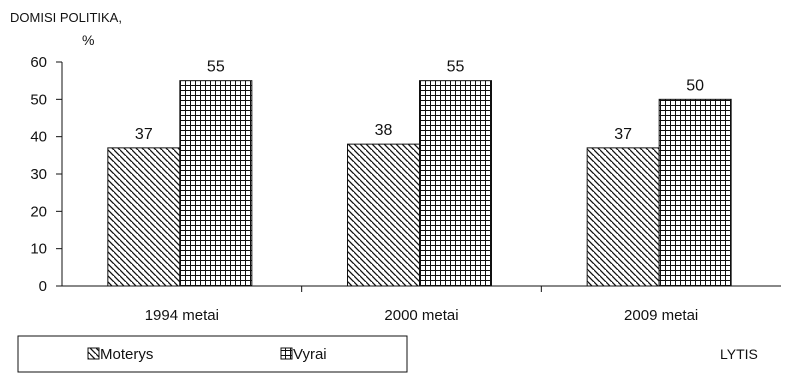 The height and width of the screenshot is (375, 789). Describe the element at coordinates (88, 40) in the screenshot. I see `y-axis-title-line2: %` at that location.